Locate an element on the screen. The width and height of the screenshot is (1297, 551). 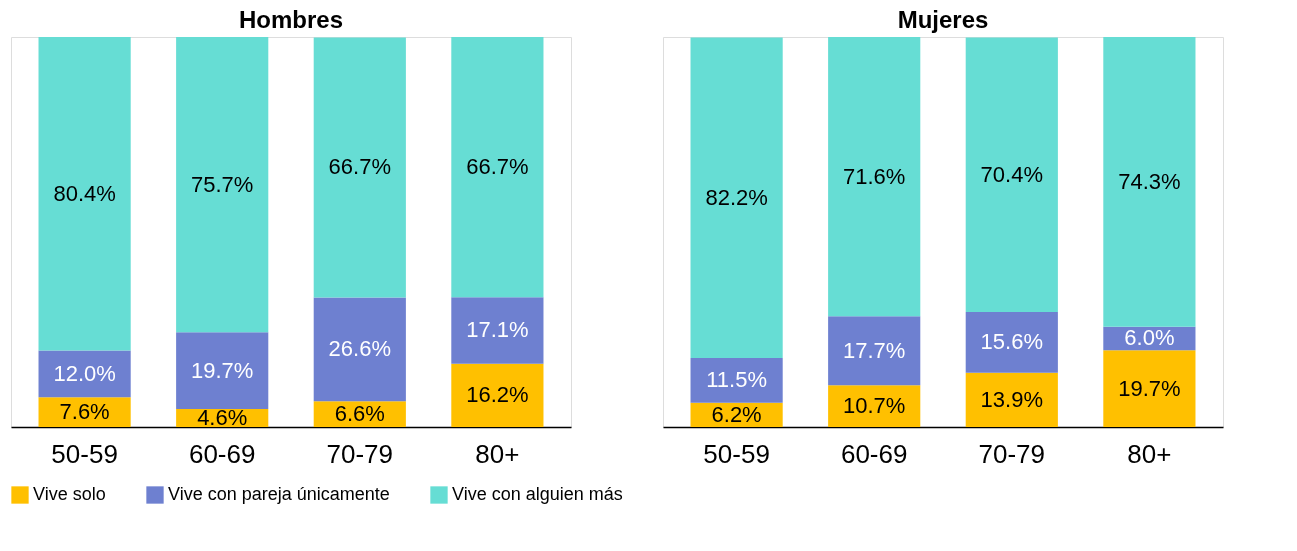
data-label: 10.7% is located at coordinates (874, 406).